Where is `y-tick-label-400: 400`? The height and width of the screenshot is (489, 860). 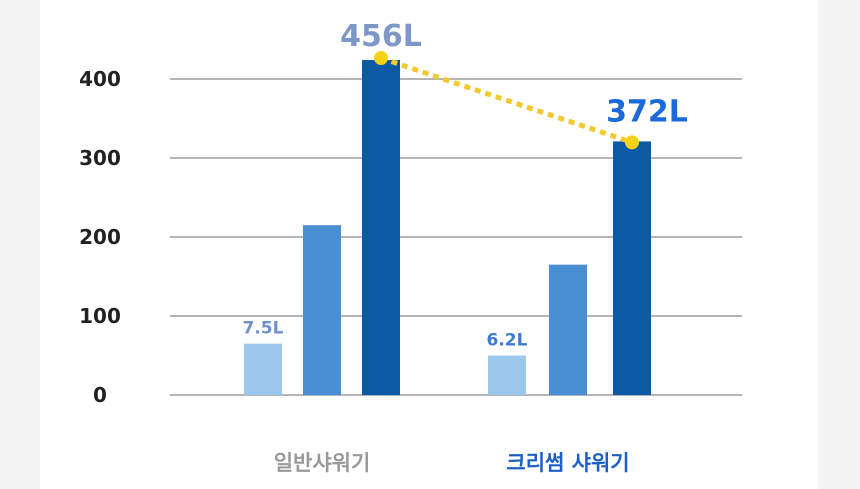 y-tick-label-400: 400 is located at coordinates (100, 79).